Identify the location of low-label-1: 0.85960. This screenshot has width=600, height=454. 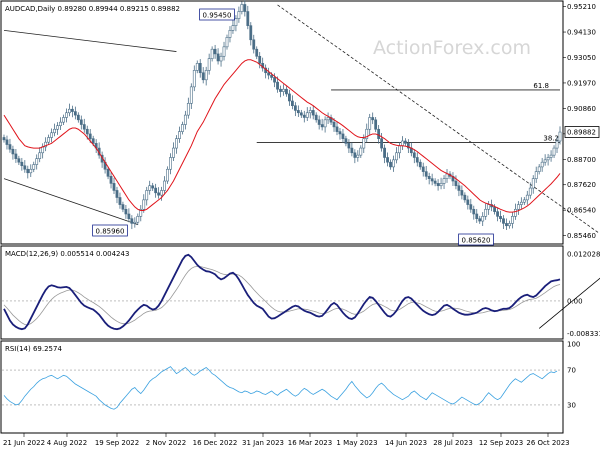
(110, 232).